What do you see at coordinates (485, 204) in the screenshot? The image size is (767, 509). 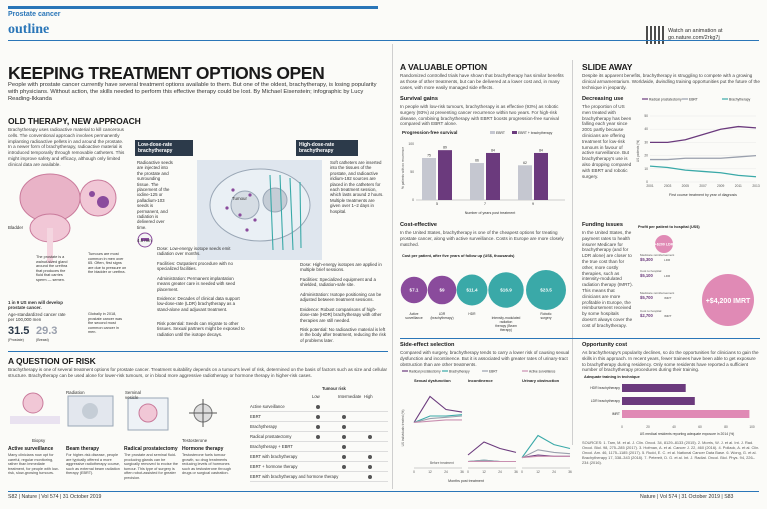 I see `pfs-x-tick: 7` at bounding box center [485, 204].